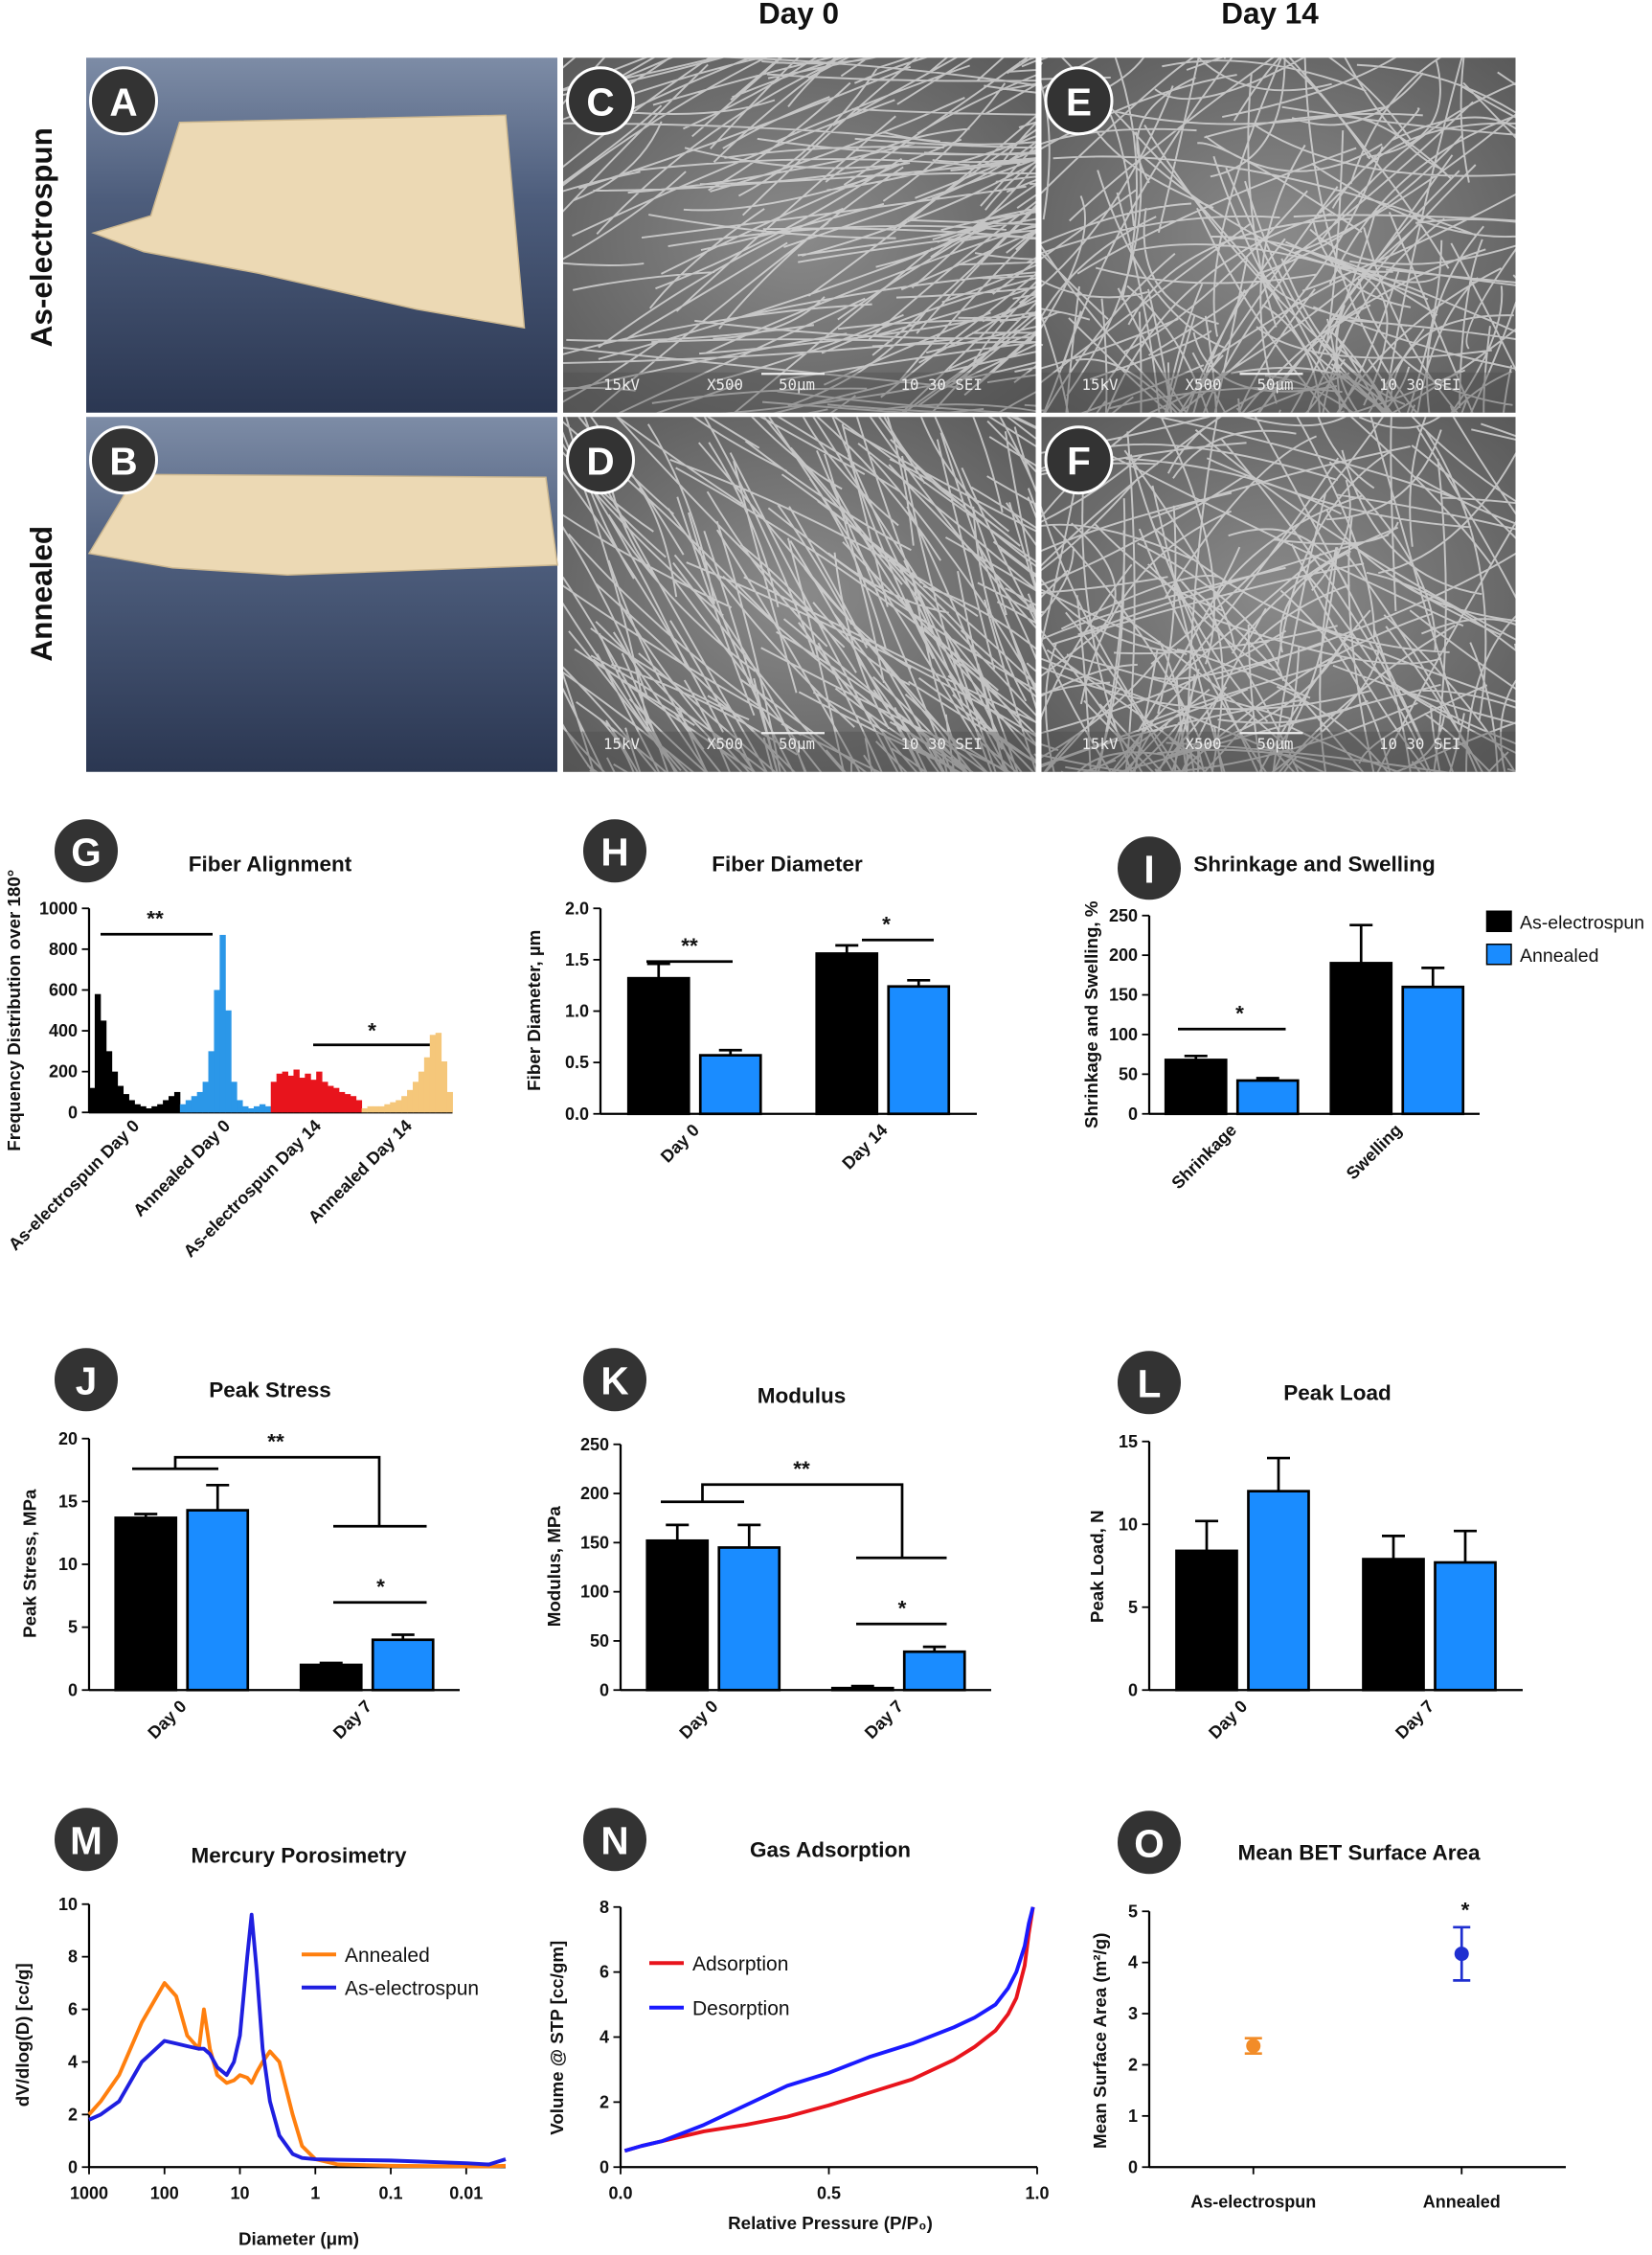 The width and height of the screenshot is (1652, 2255). Describe the element at coordinates (1204, 1156) in the screenshot. I see `x-tick-label: Shrinkage` at that location.